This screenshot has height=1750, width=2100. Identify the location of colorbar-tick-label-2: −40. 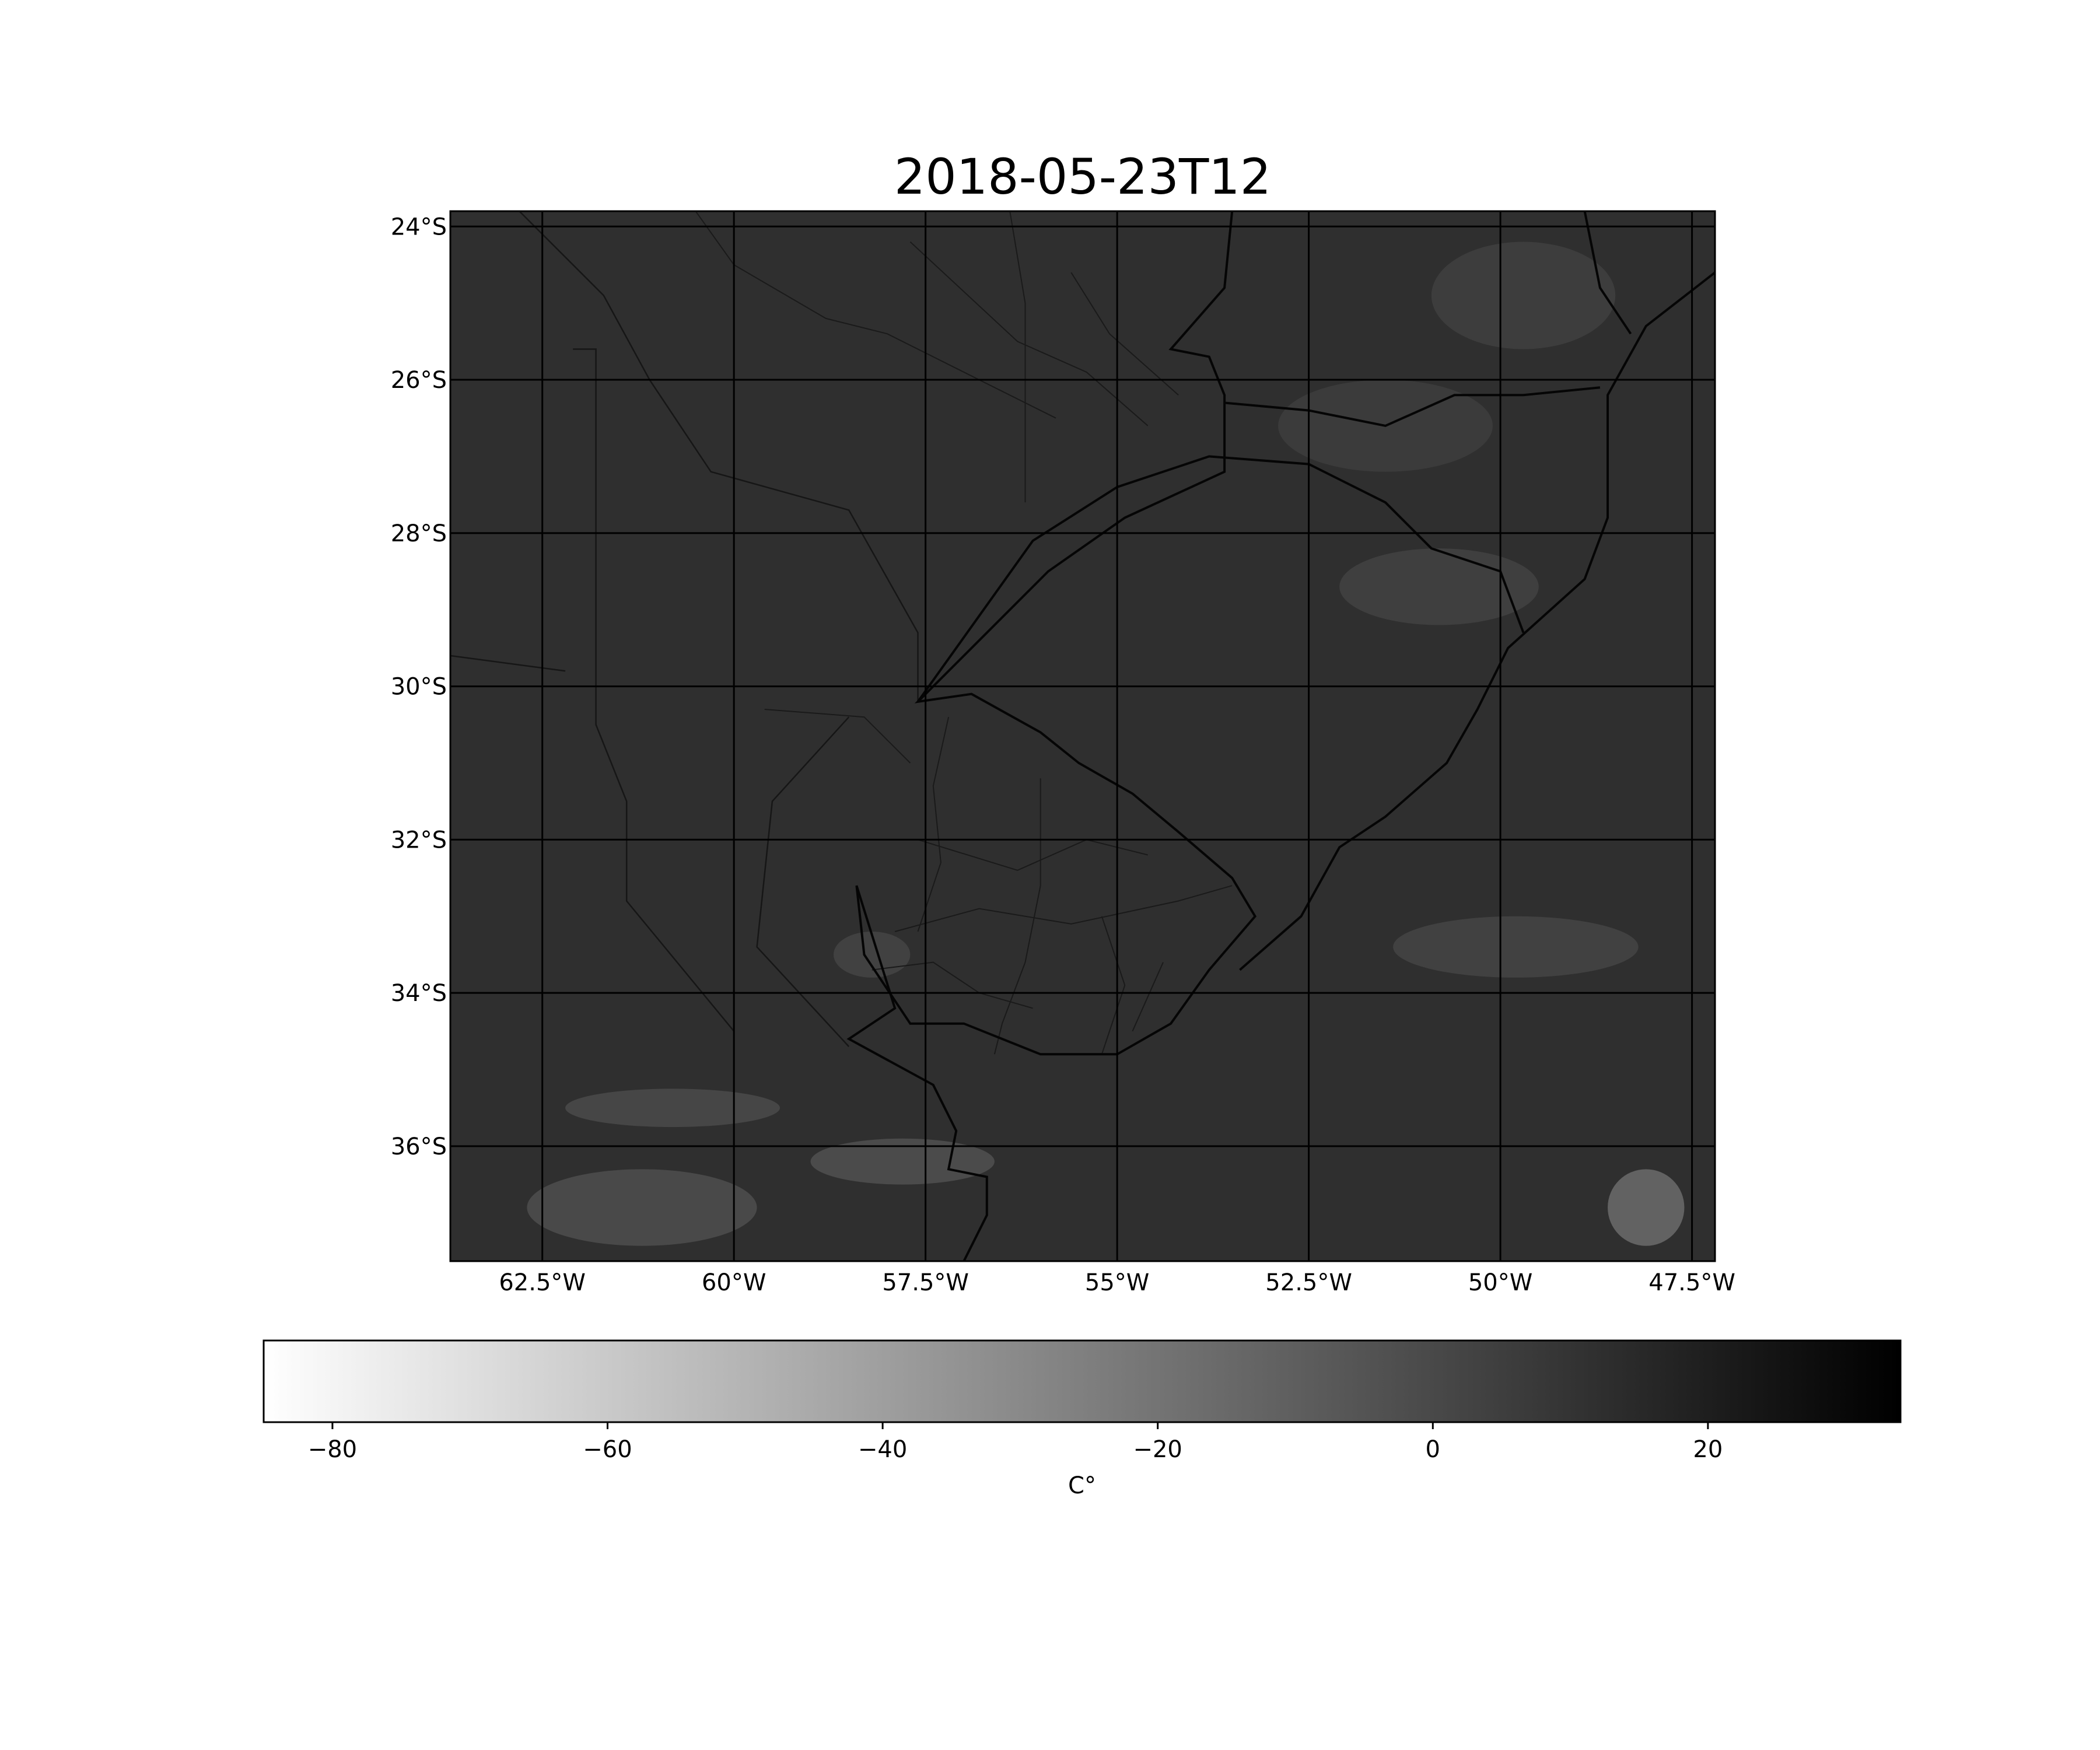
(882, 1449).